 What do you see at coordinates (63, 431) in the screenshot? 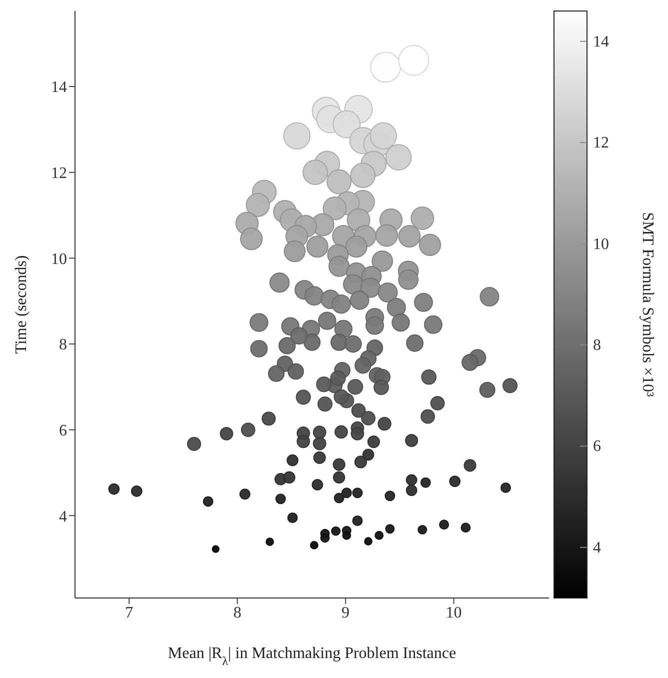
I see `y-tick-label: 6` at bounding box center [63, 431].